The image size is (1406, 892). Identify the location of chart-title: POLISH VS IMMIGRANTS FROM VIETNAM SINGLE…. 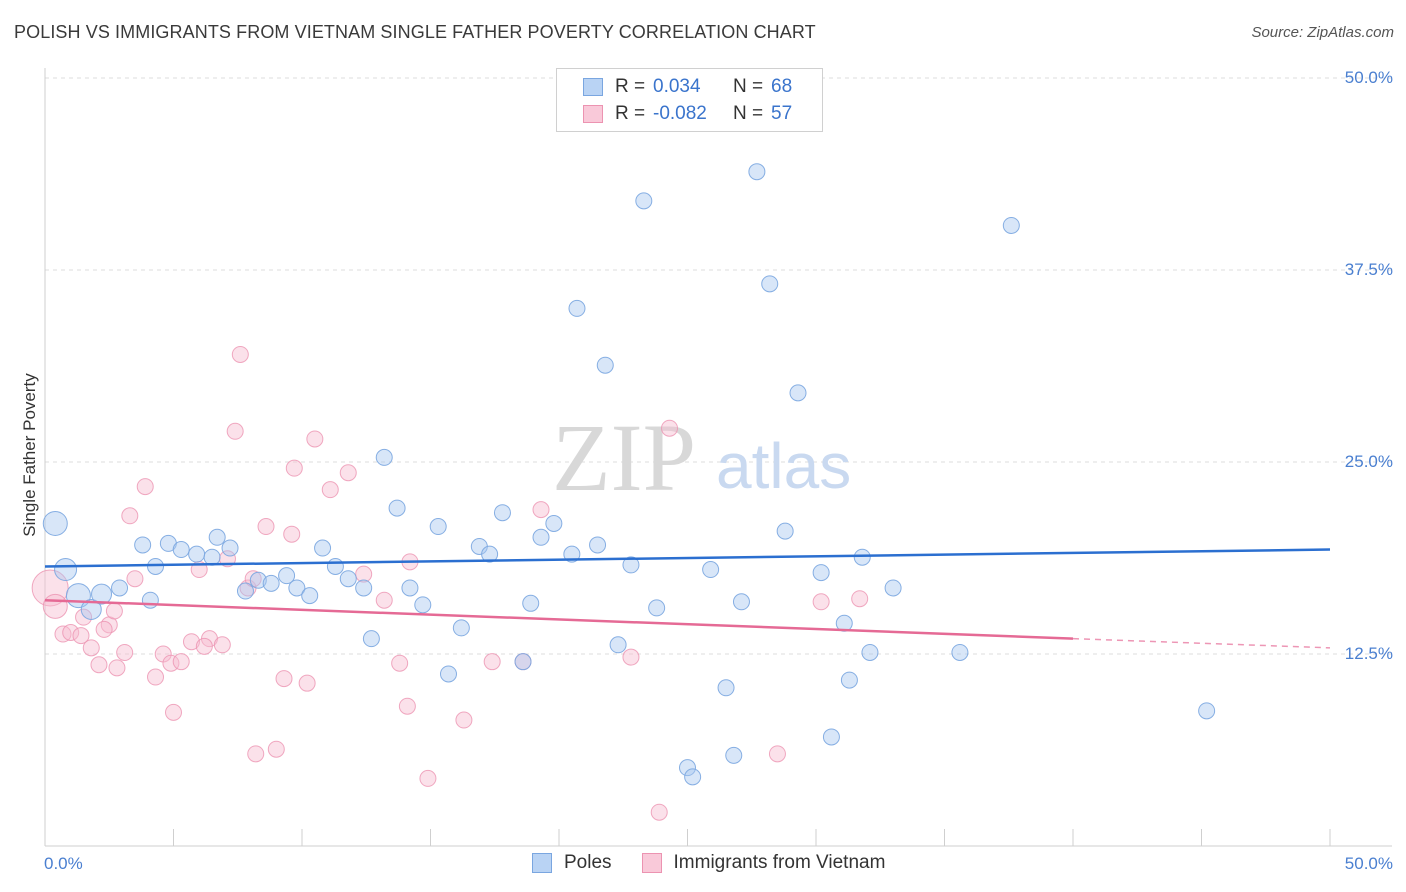
(415, 32).